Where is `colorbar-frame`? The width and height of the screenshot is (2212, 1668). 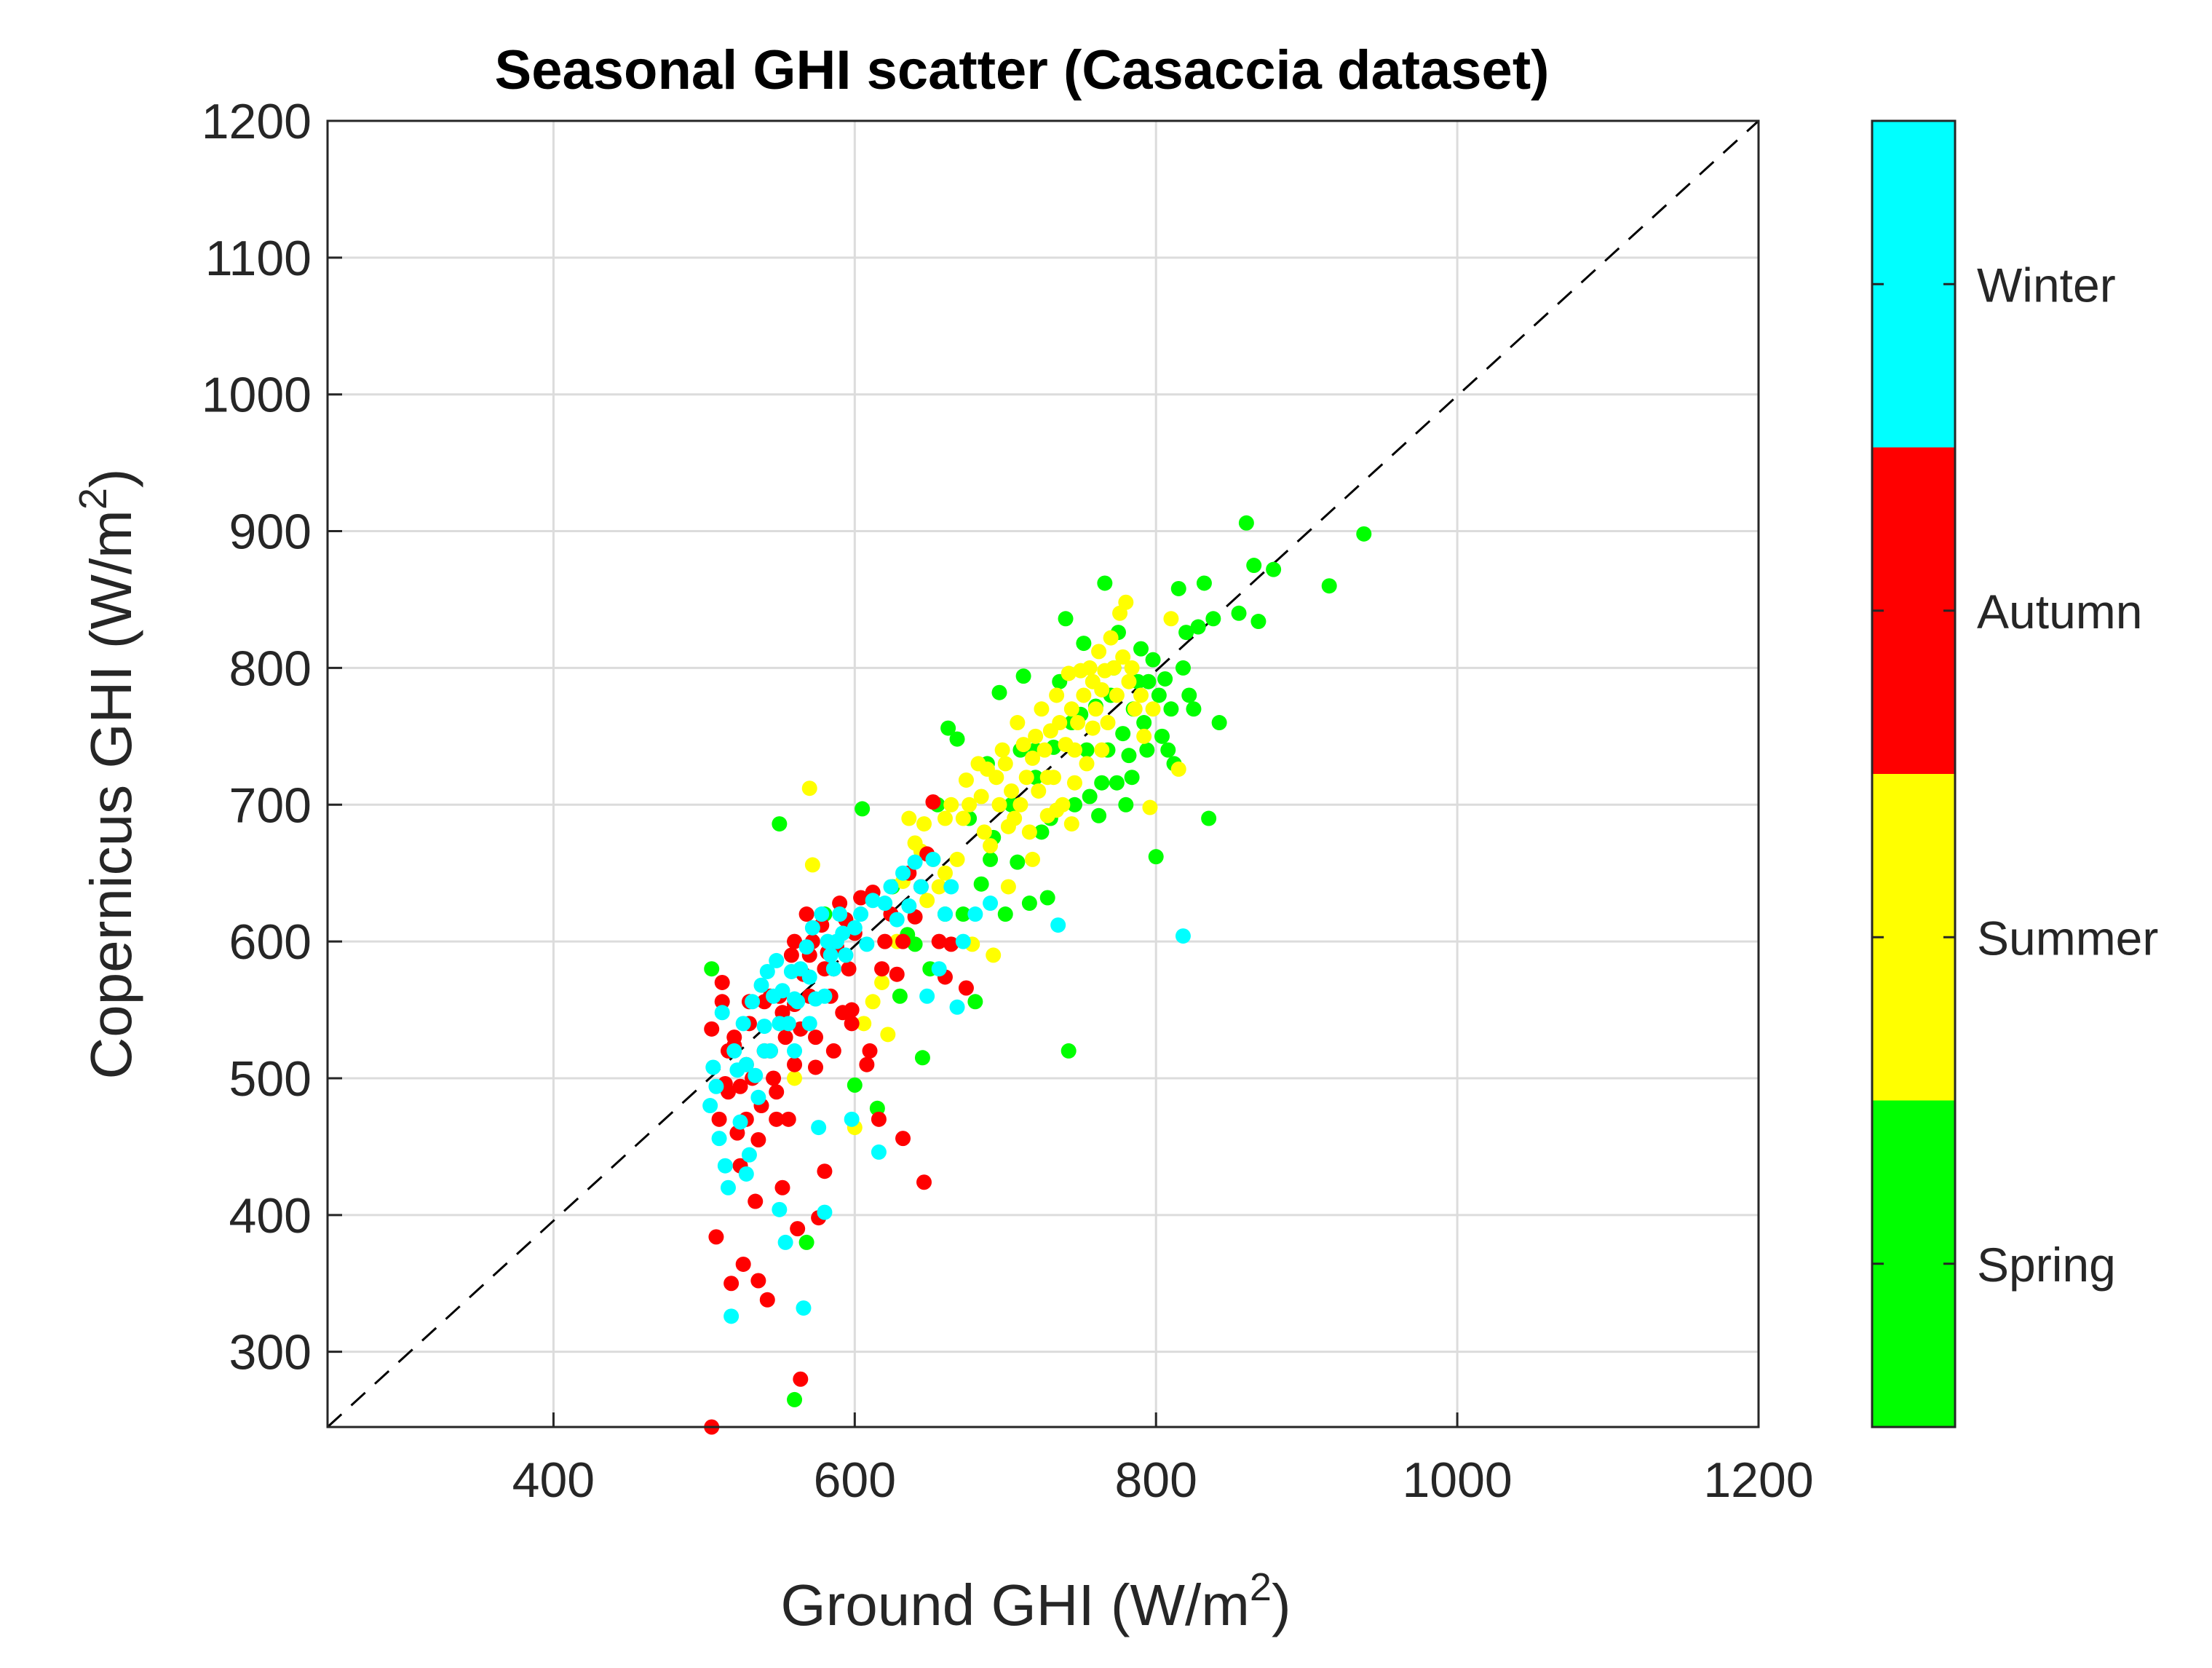 colorbar-frame is located at coordinates (1914, 773).